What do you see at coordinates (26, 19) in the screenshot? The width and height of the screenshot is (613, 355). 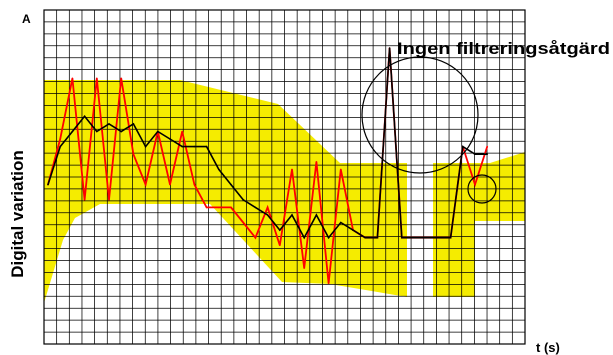 I see `y-axis-top-label: A` at bounding box center [26, 19].